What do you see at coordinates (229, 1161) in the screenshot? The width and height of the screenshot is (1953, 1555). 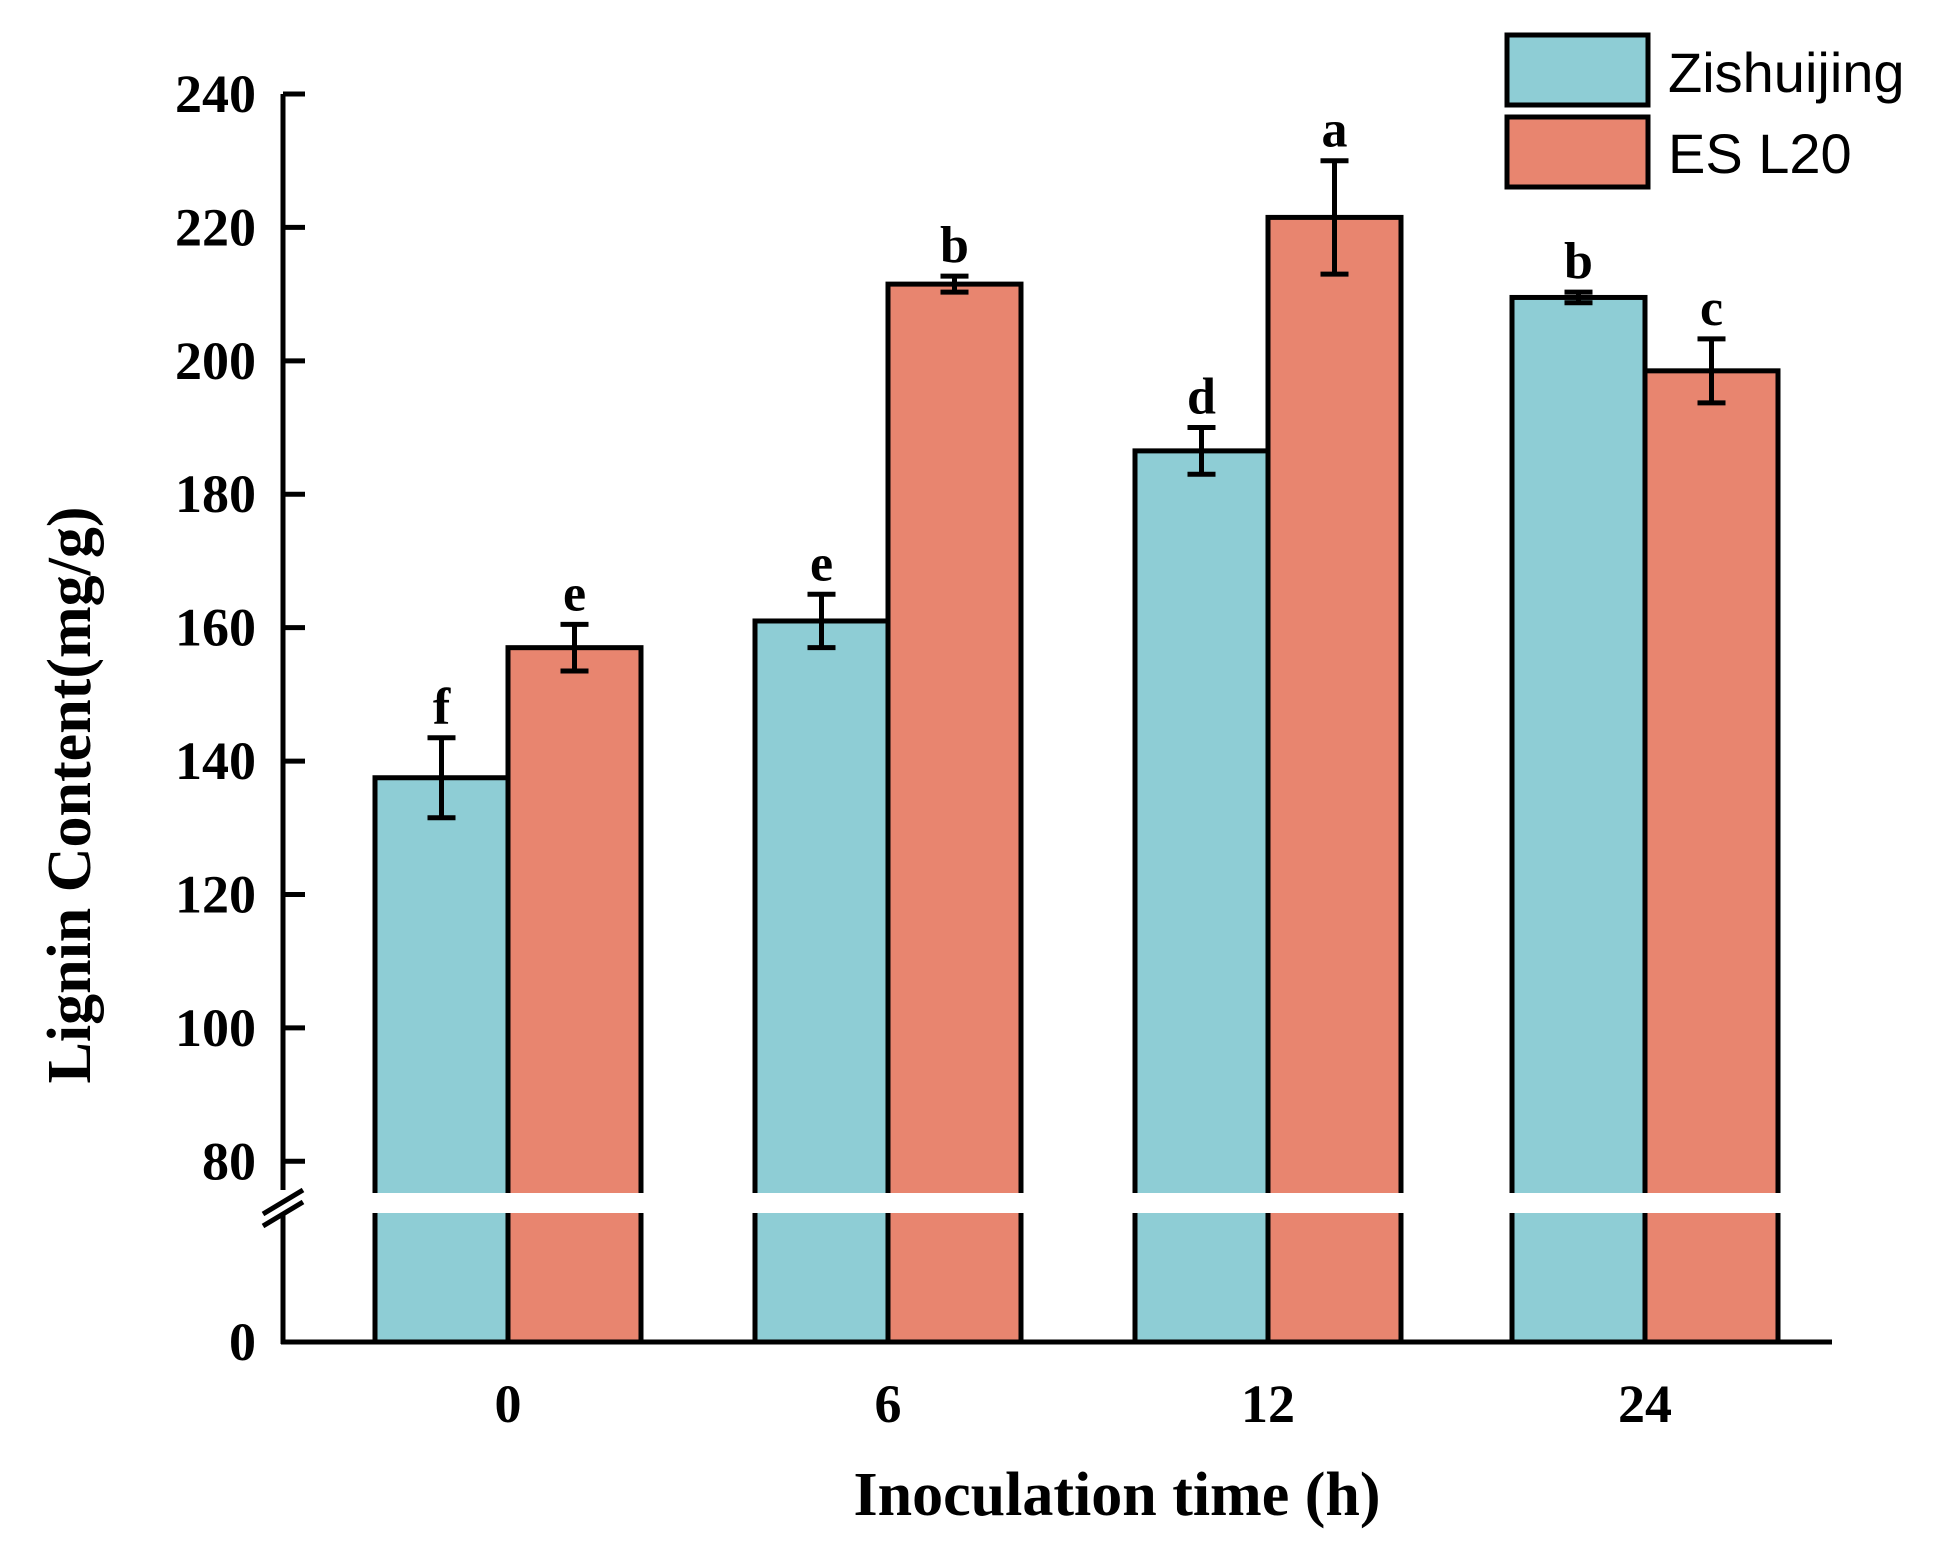 I see `y-tick-label-80: 80` at bounding box center [229, 1161].